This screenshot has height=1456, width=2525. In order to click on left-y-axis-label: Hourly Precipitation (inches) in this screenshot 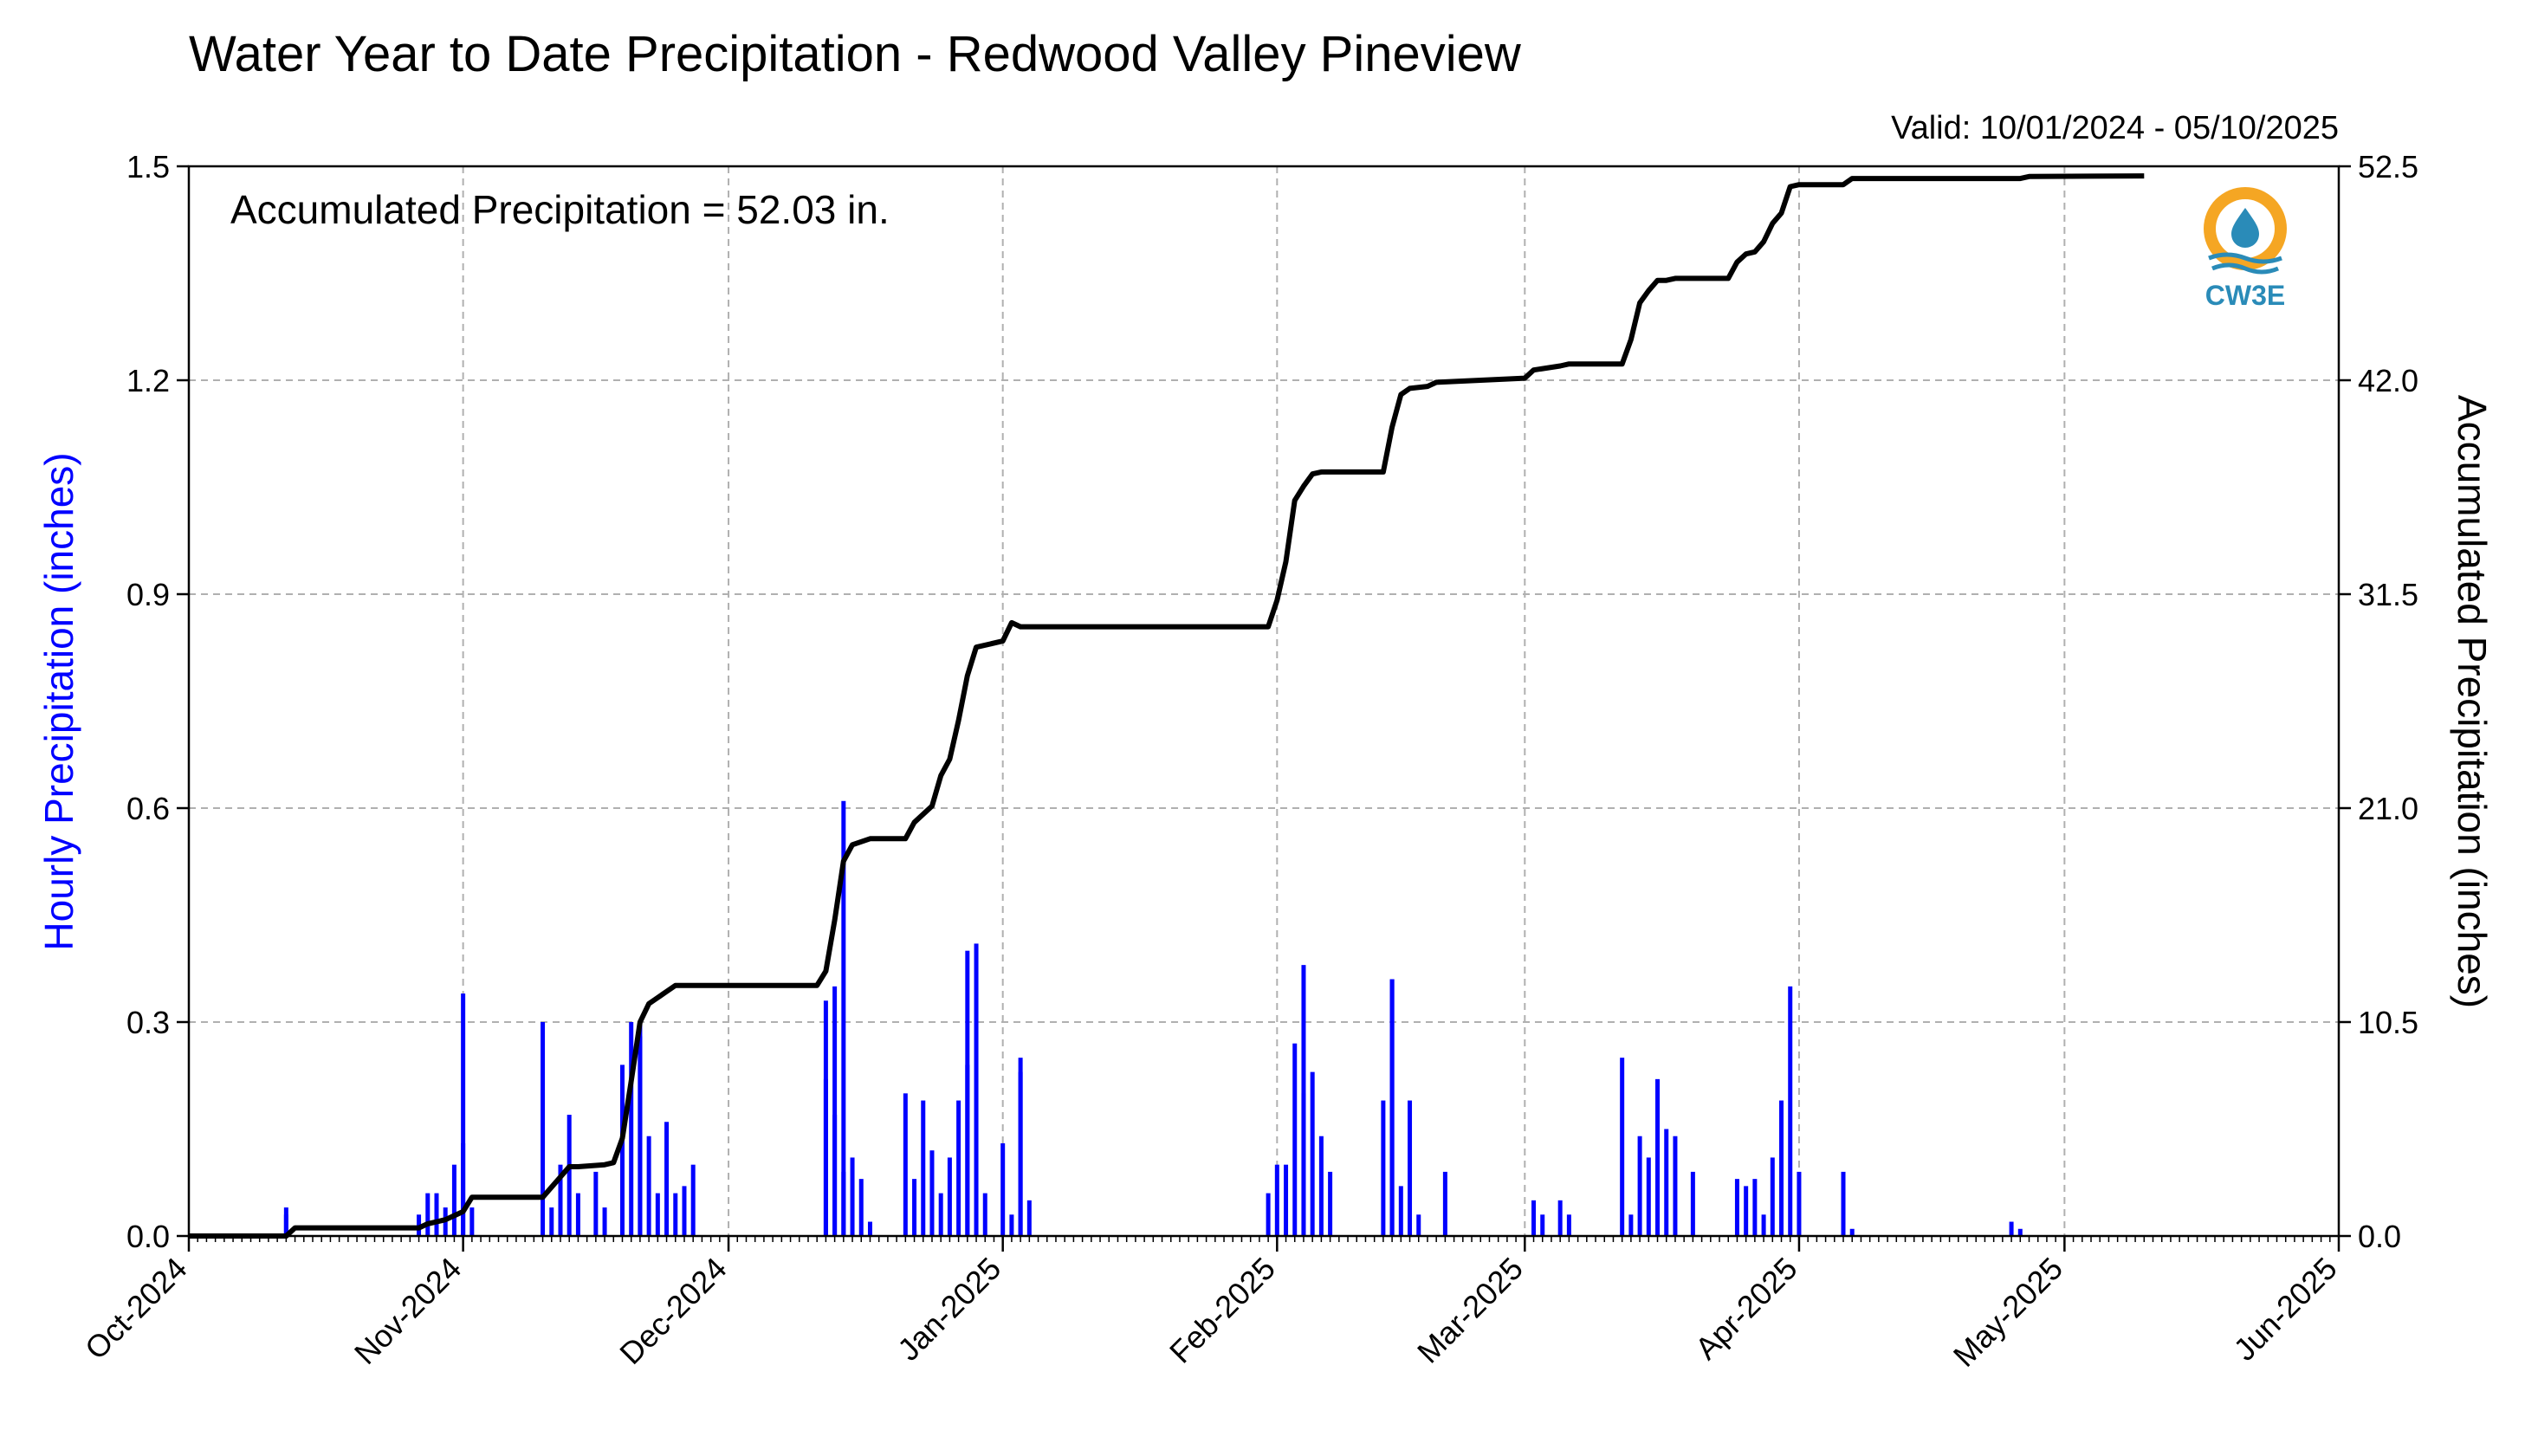, I will do `click(58, 701)`.